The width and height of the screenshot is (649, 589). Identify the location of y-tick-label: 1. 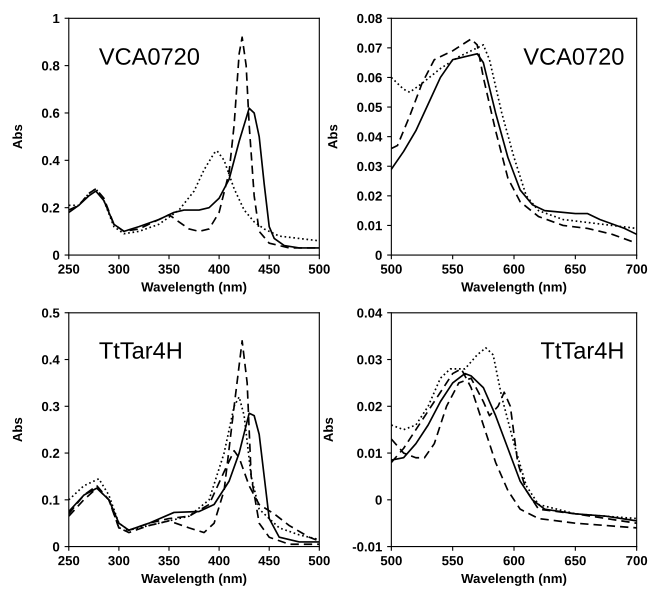
(56, 19).